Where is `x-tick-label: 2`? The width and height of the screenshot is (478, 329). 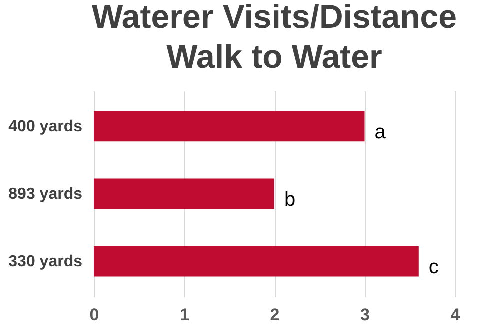 x-tick-label: 2 is located at coordinates (275, 315).